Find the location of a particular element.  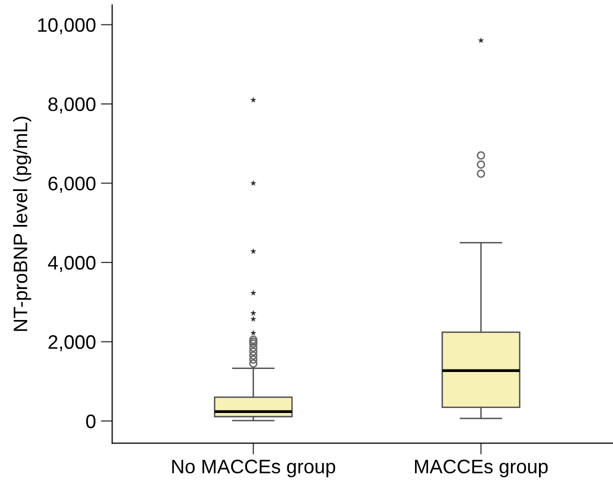

y-tick-label: 10,000 is located at coordinates (67, 26).